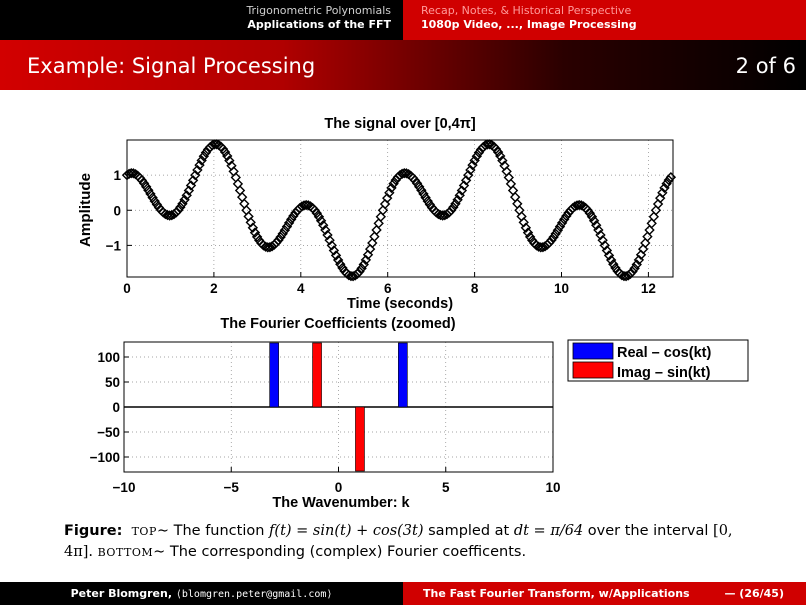 Image resolution: width=806 pixels, height=606 pixels. What do you see at coordinates (469, 531) in the screenshot?
I see `caption-top-text-2: sampled at` at bounding box center [469, 531].